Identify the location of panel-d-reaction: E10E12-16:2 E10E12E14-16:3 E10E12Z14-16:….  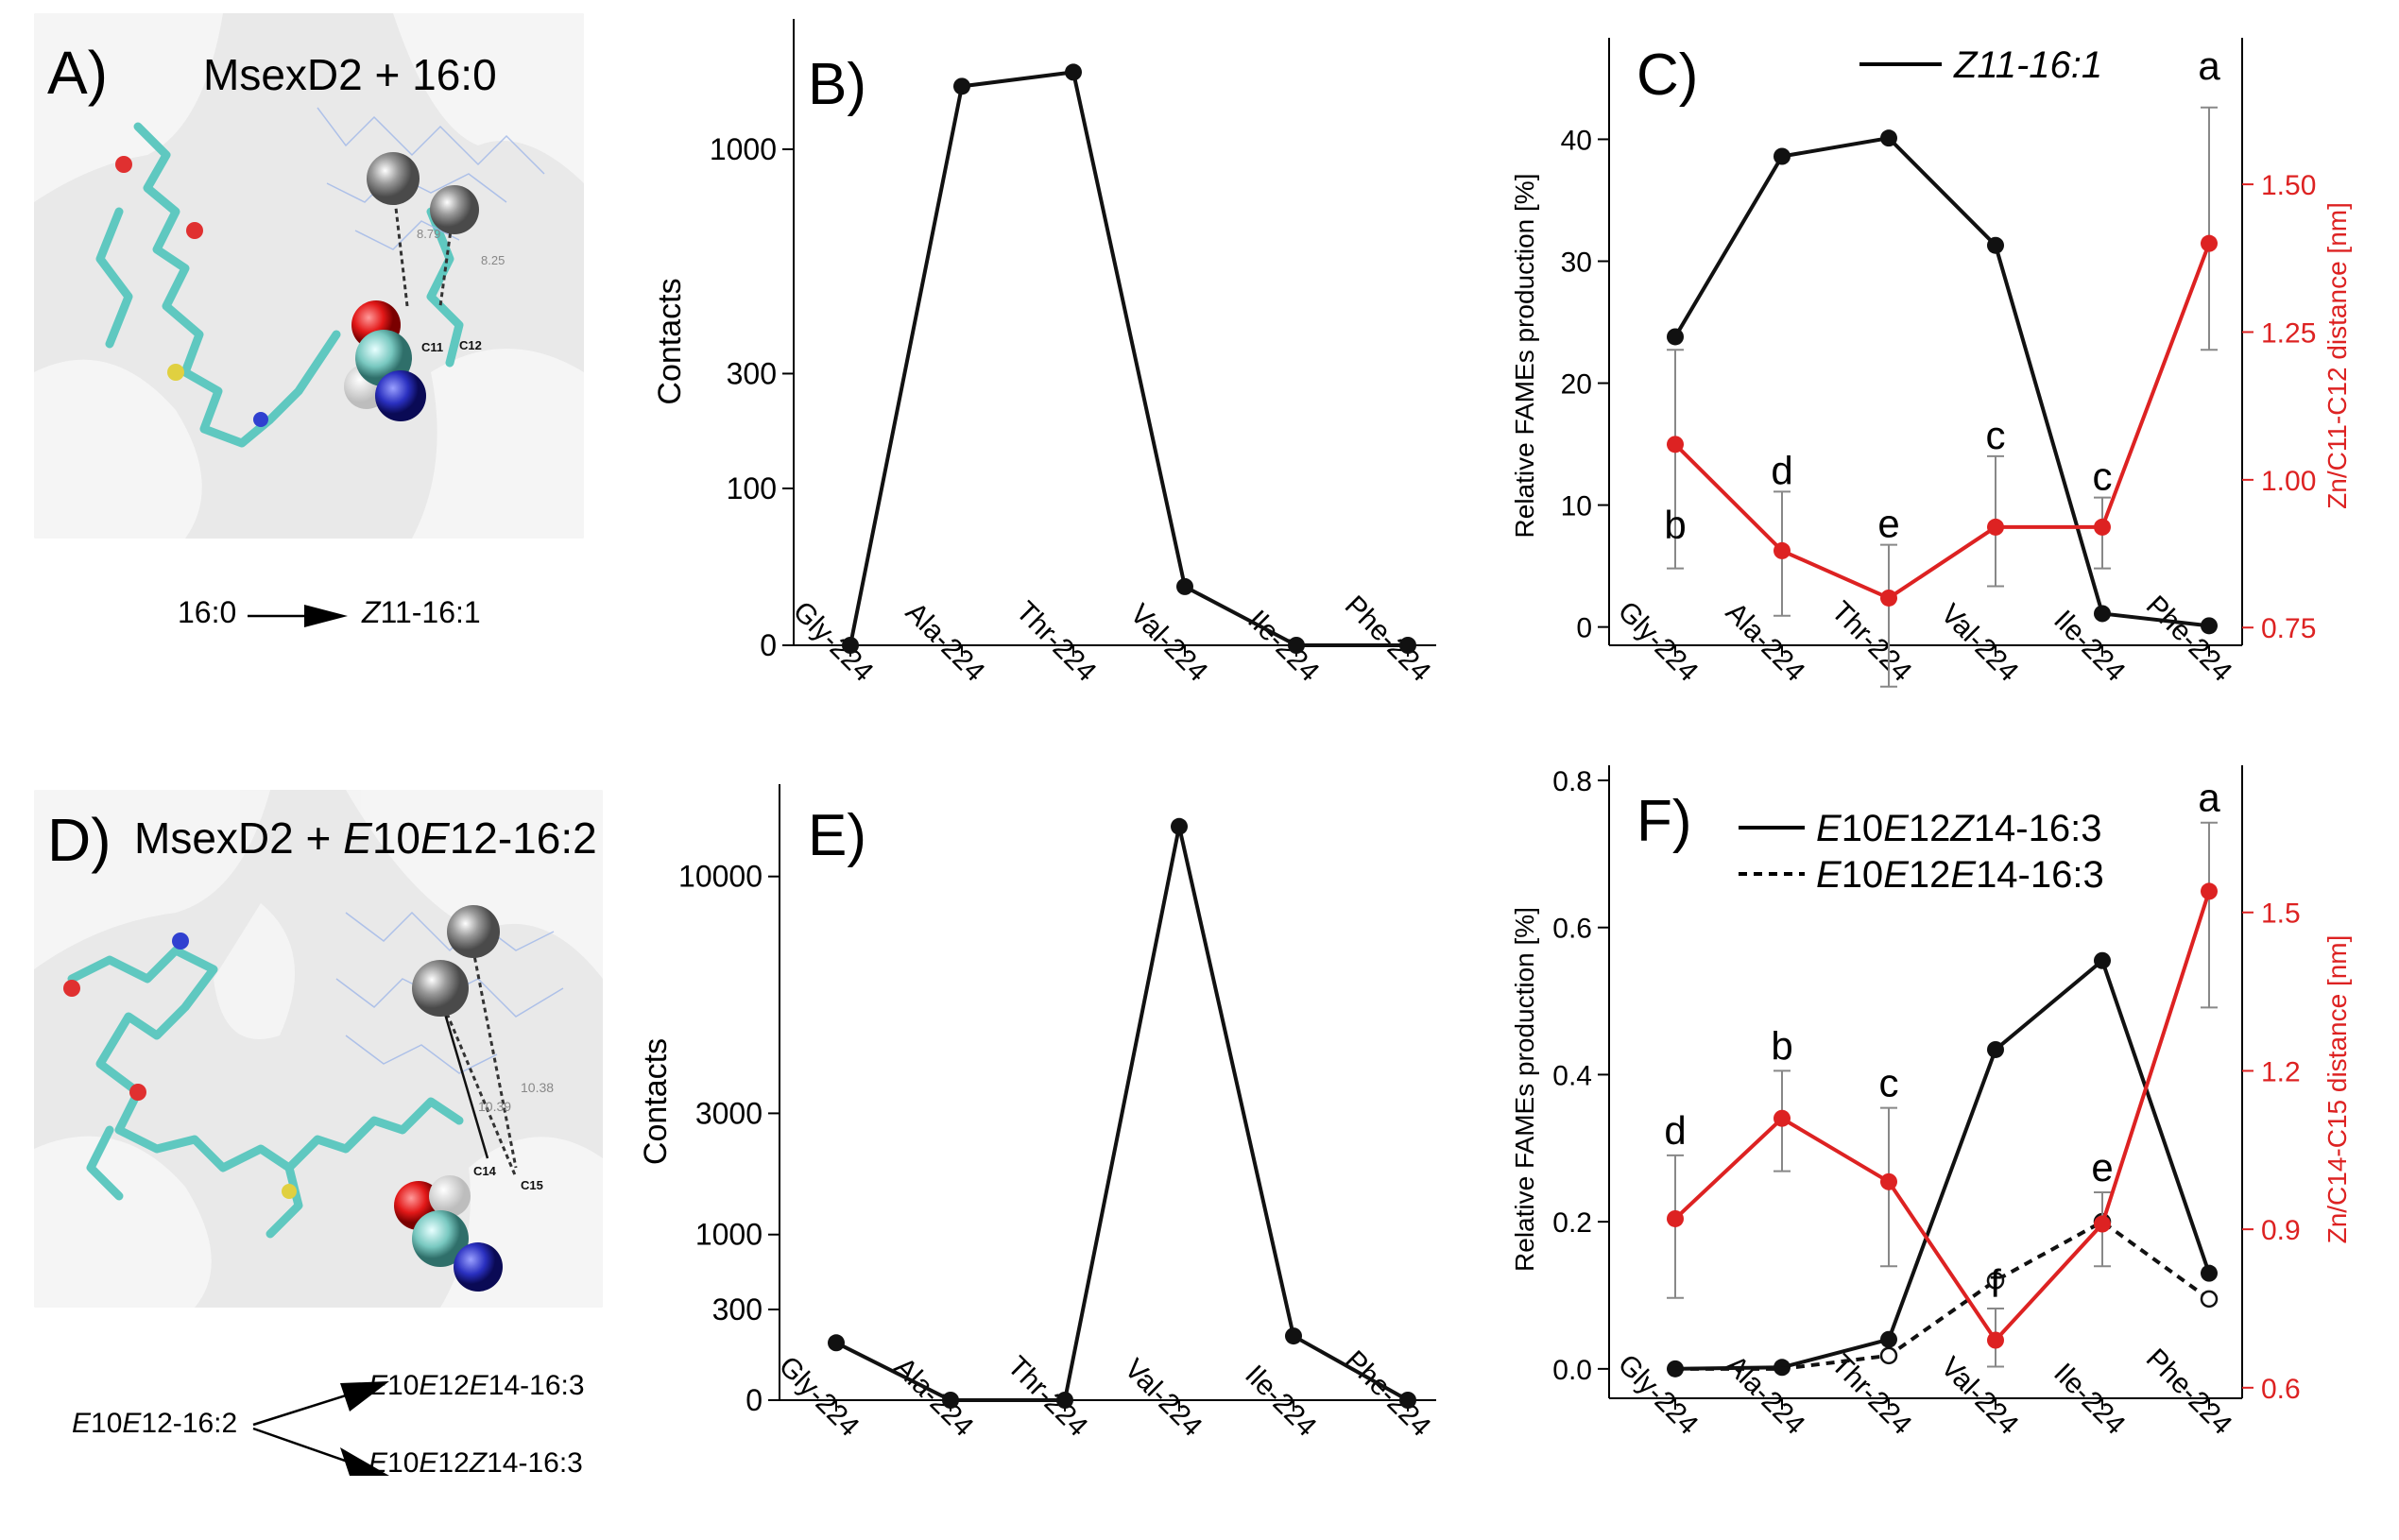
(349, 1431).